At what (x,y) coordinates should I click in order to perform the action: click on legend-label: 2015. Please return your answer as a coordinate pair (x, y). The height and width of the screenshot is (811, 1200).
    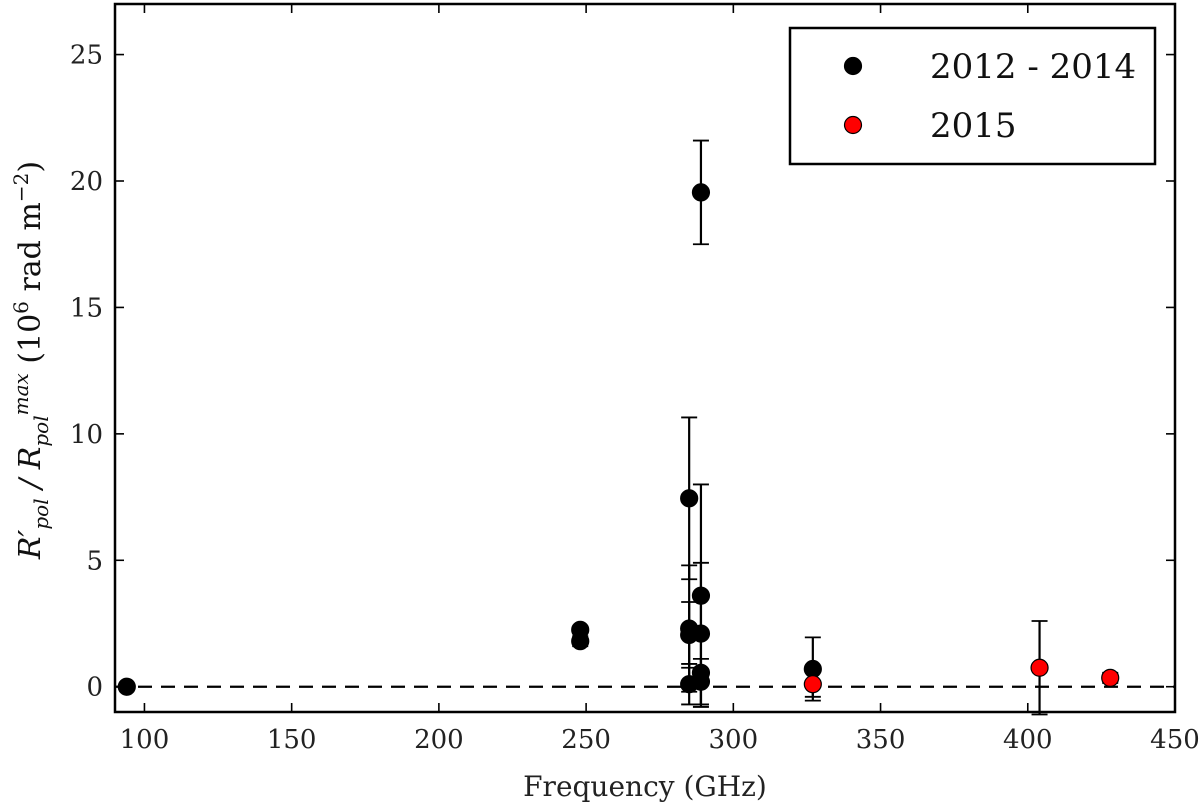
    Looking at the image, I should click on (973, 126).